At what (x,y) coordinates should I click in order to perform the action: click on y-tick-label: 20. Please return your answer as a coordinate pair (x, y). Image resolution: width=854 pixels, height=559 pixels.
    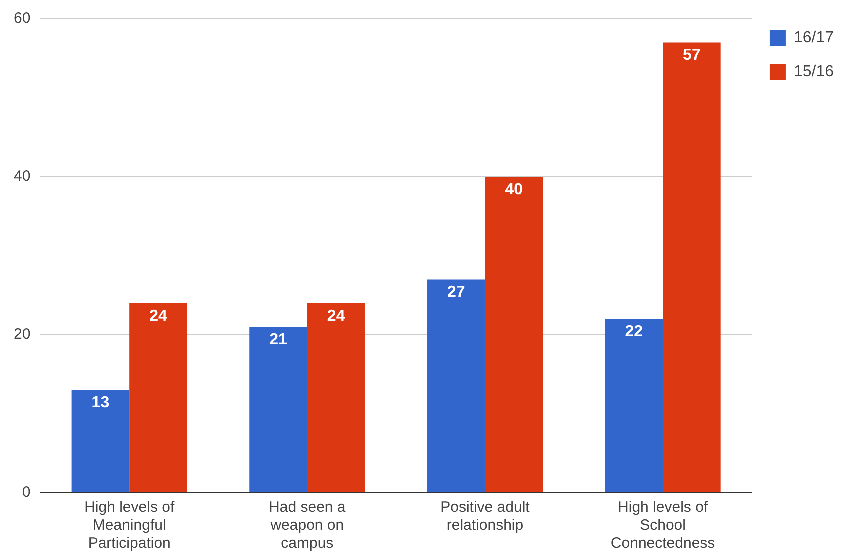
    Looking at the image, I should click on (22, 335).